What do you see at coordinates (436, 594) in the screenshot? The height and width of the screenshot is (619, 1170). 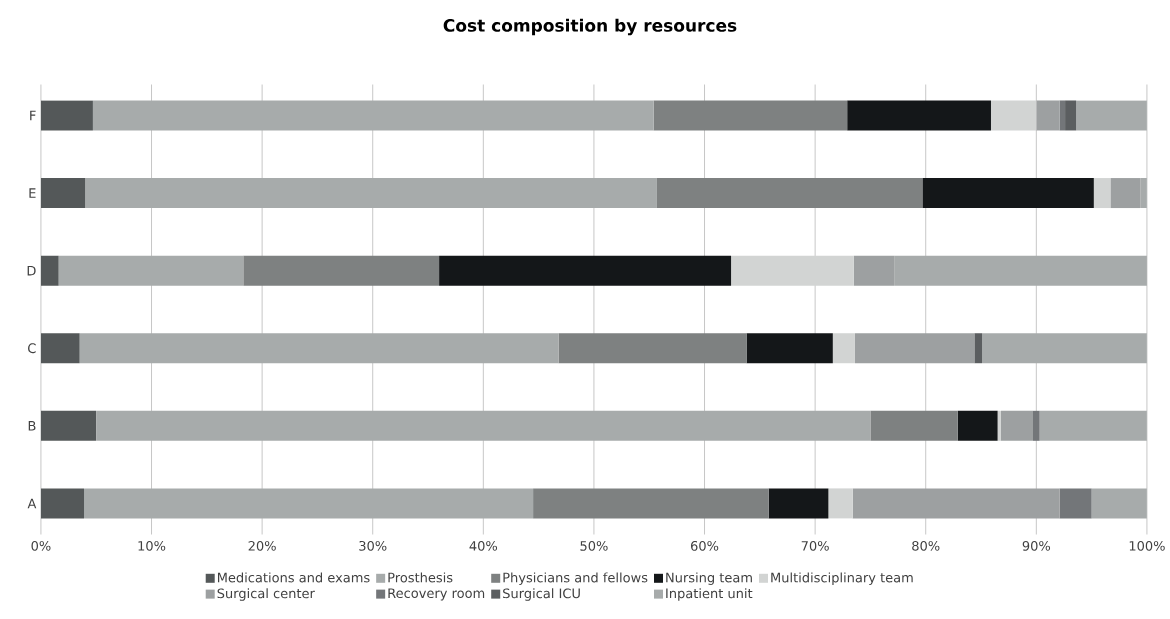 I see `legend-label: Recovery room` at bounding box center [436, 594].